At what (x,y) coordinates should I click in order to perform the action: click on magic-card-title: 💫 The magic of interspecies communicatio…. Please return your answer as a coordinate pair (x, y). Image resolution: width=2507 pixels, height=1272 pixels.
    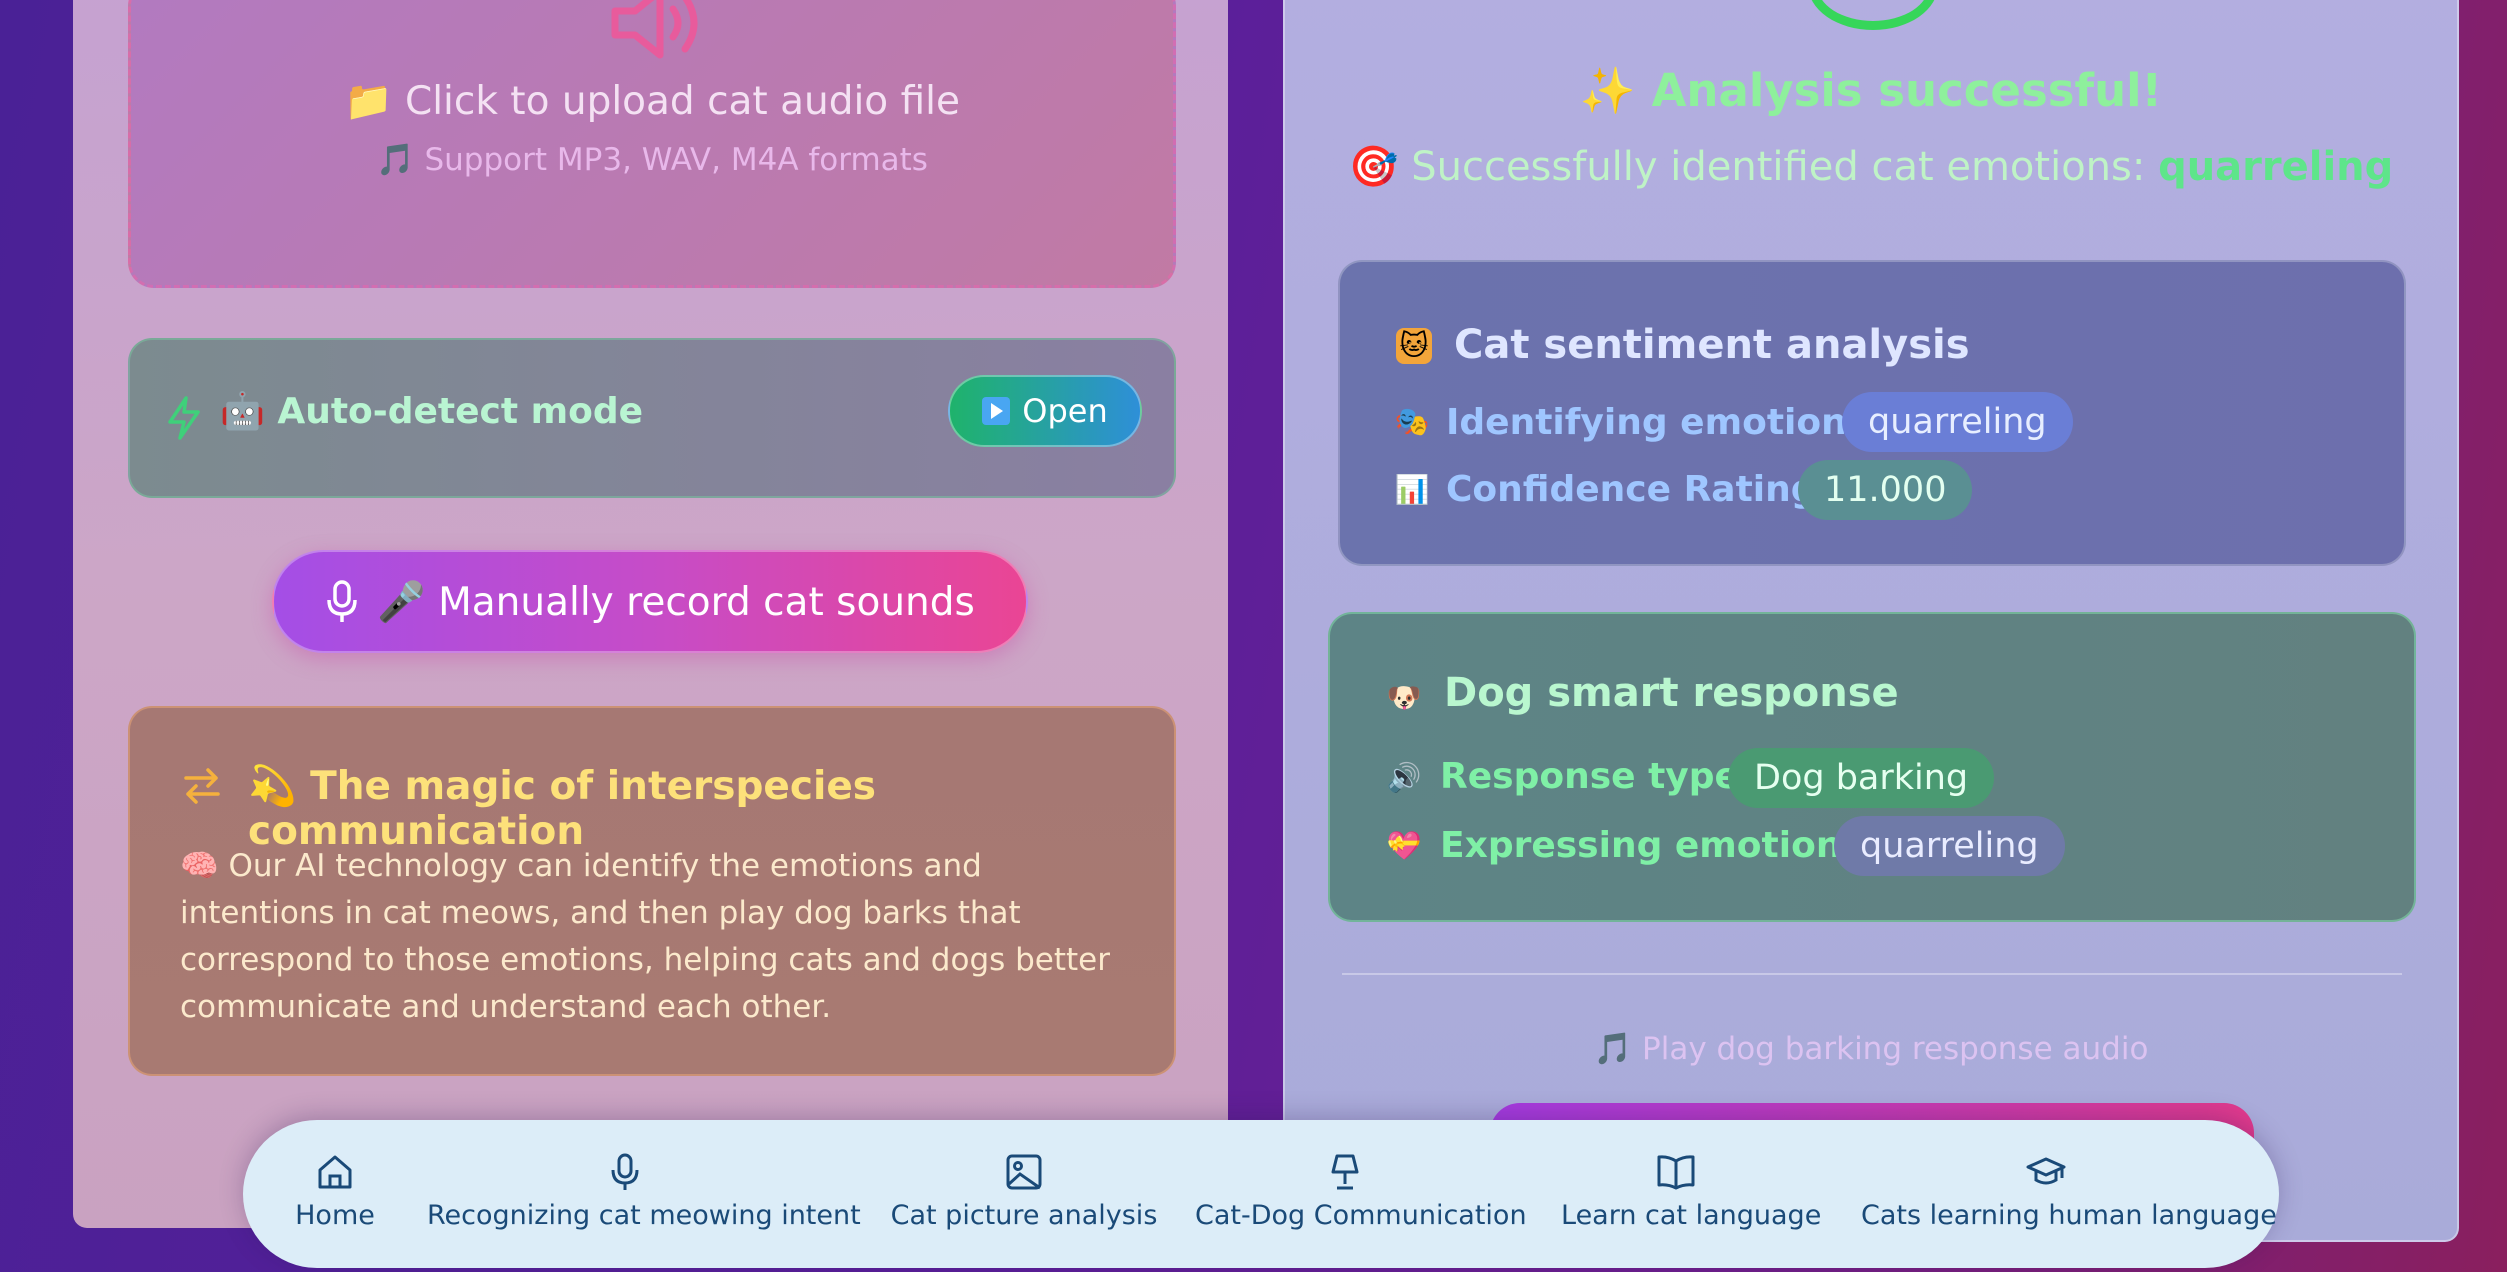
    Looking at the image, I should click on (562, 809).